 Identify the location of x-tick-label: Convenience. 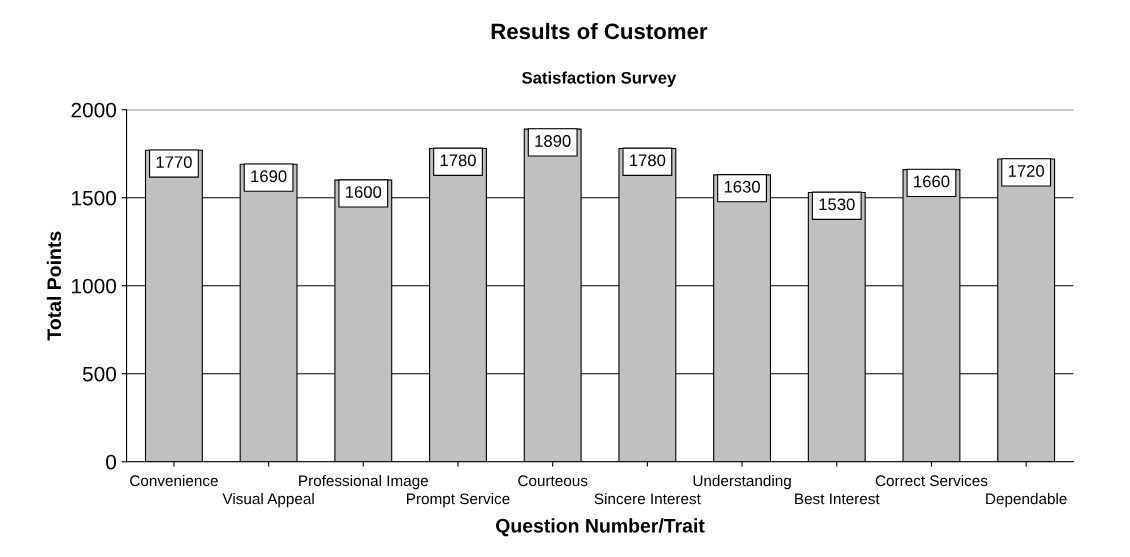
(174, 480).